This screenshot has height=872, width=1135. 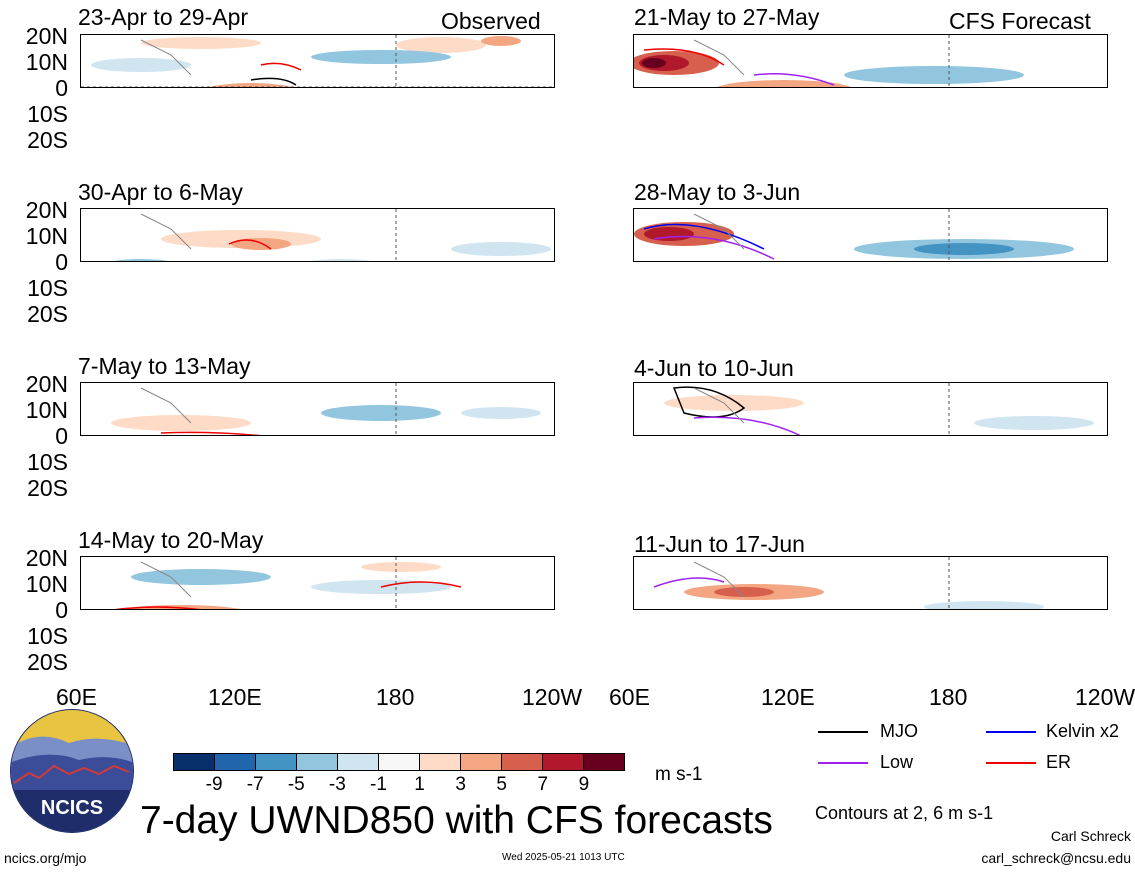 What do you see at coordinates (337, 784) in the screenshot?
I see `colorbar-tick-label: -3` at bounding box center [337, 784].